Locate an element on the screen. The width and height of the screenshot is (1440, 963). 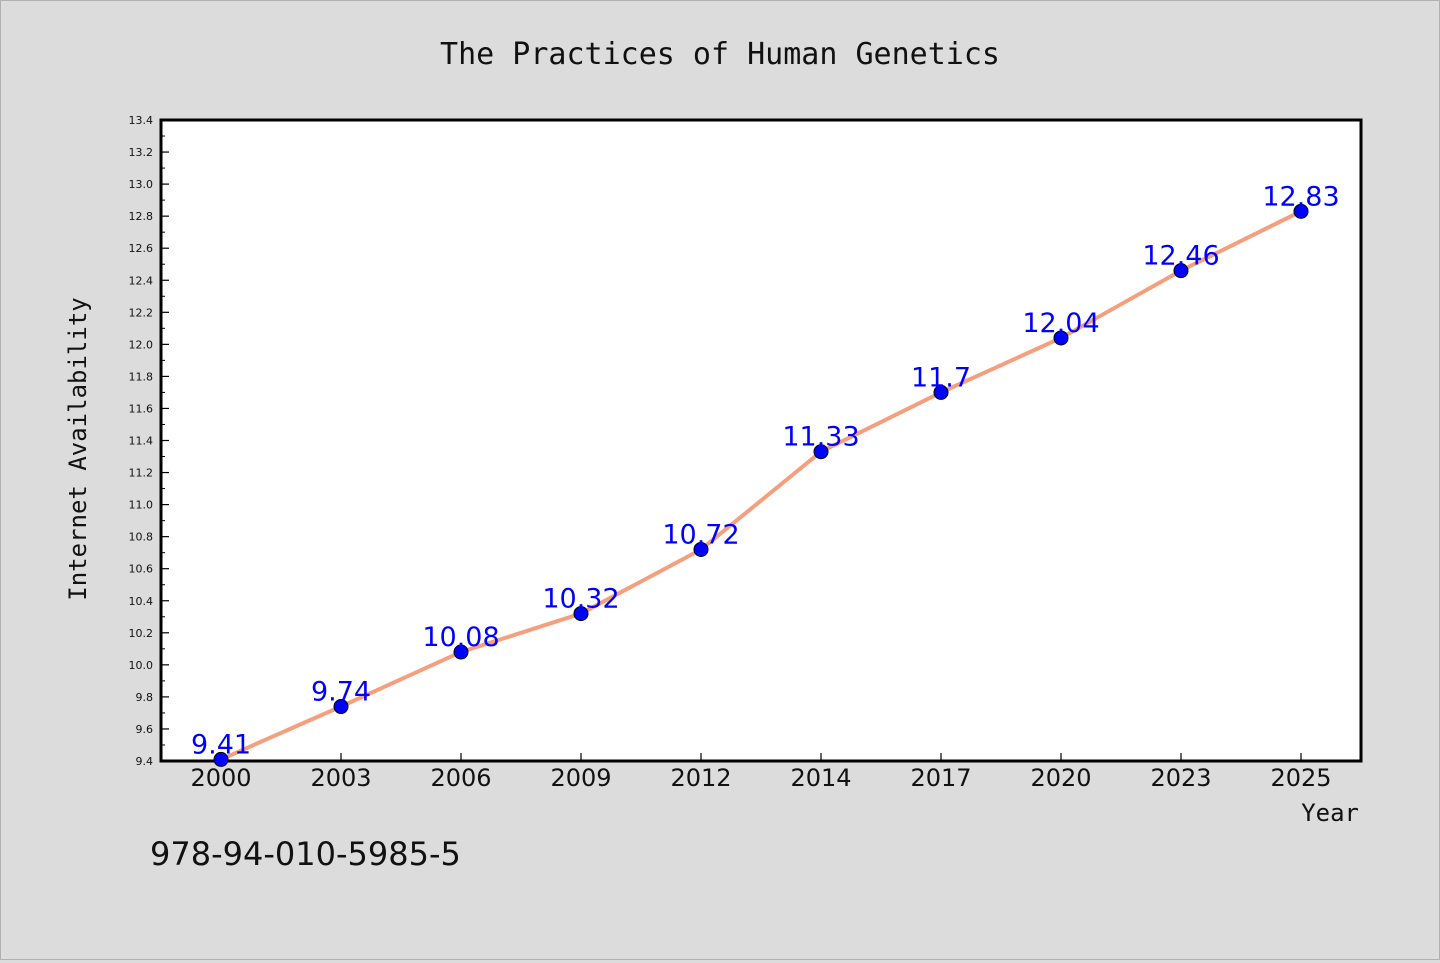
y-tick-label: 13.4 is located at coordinates (141, 120).